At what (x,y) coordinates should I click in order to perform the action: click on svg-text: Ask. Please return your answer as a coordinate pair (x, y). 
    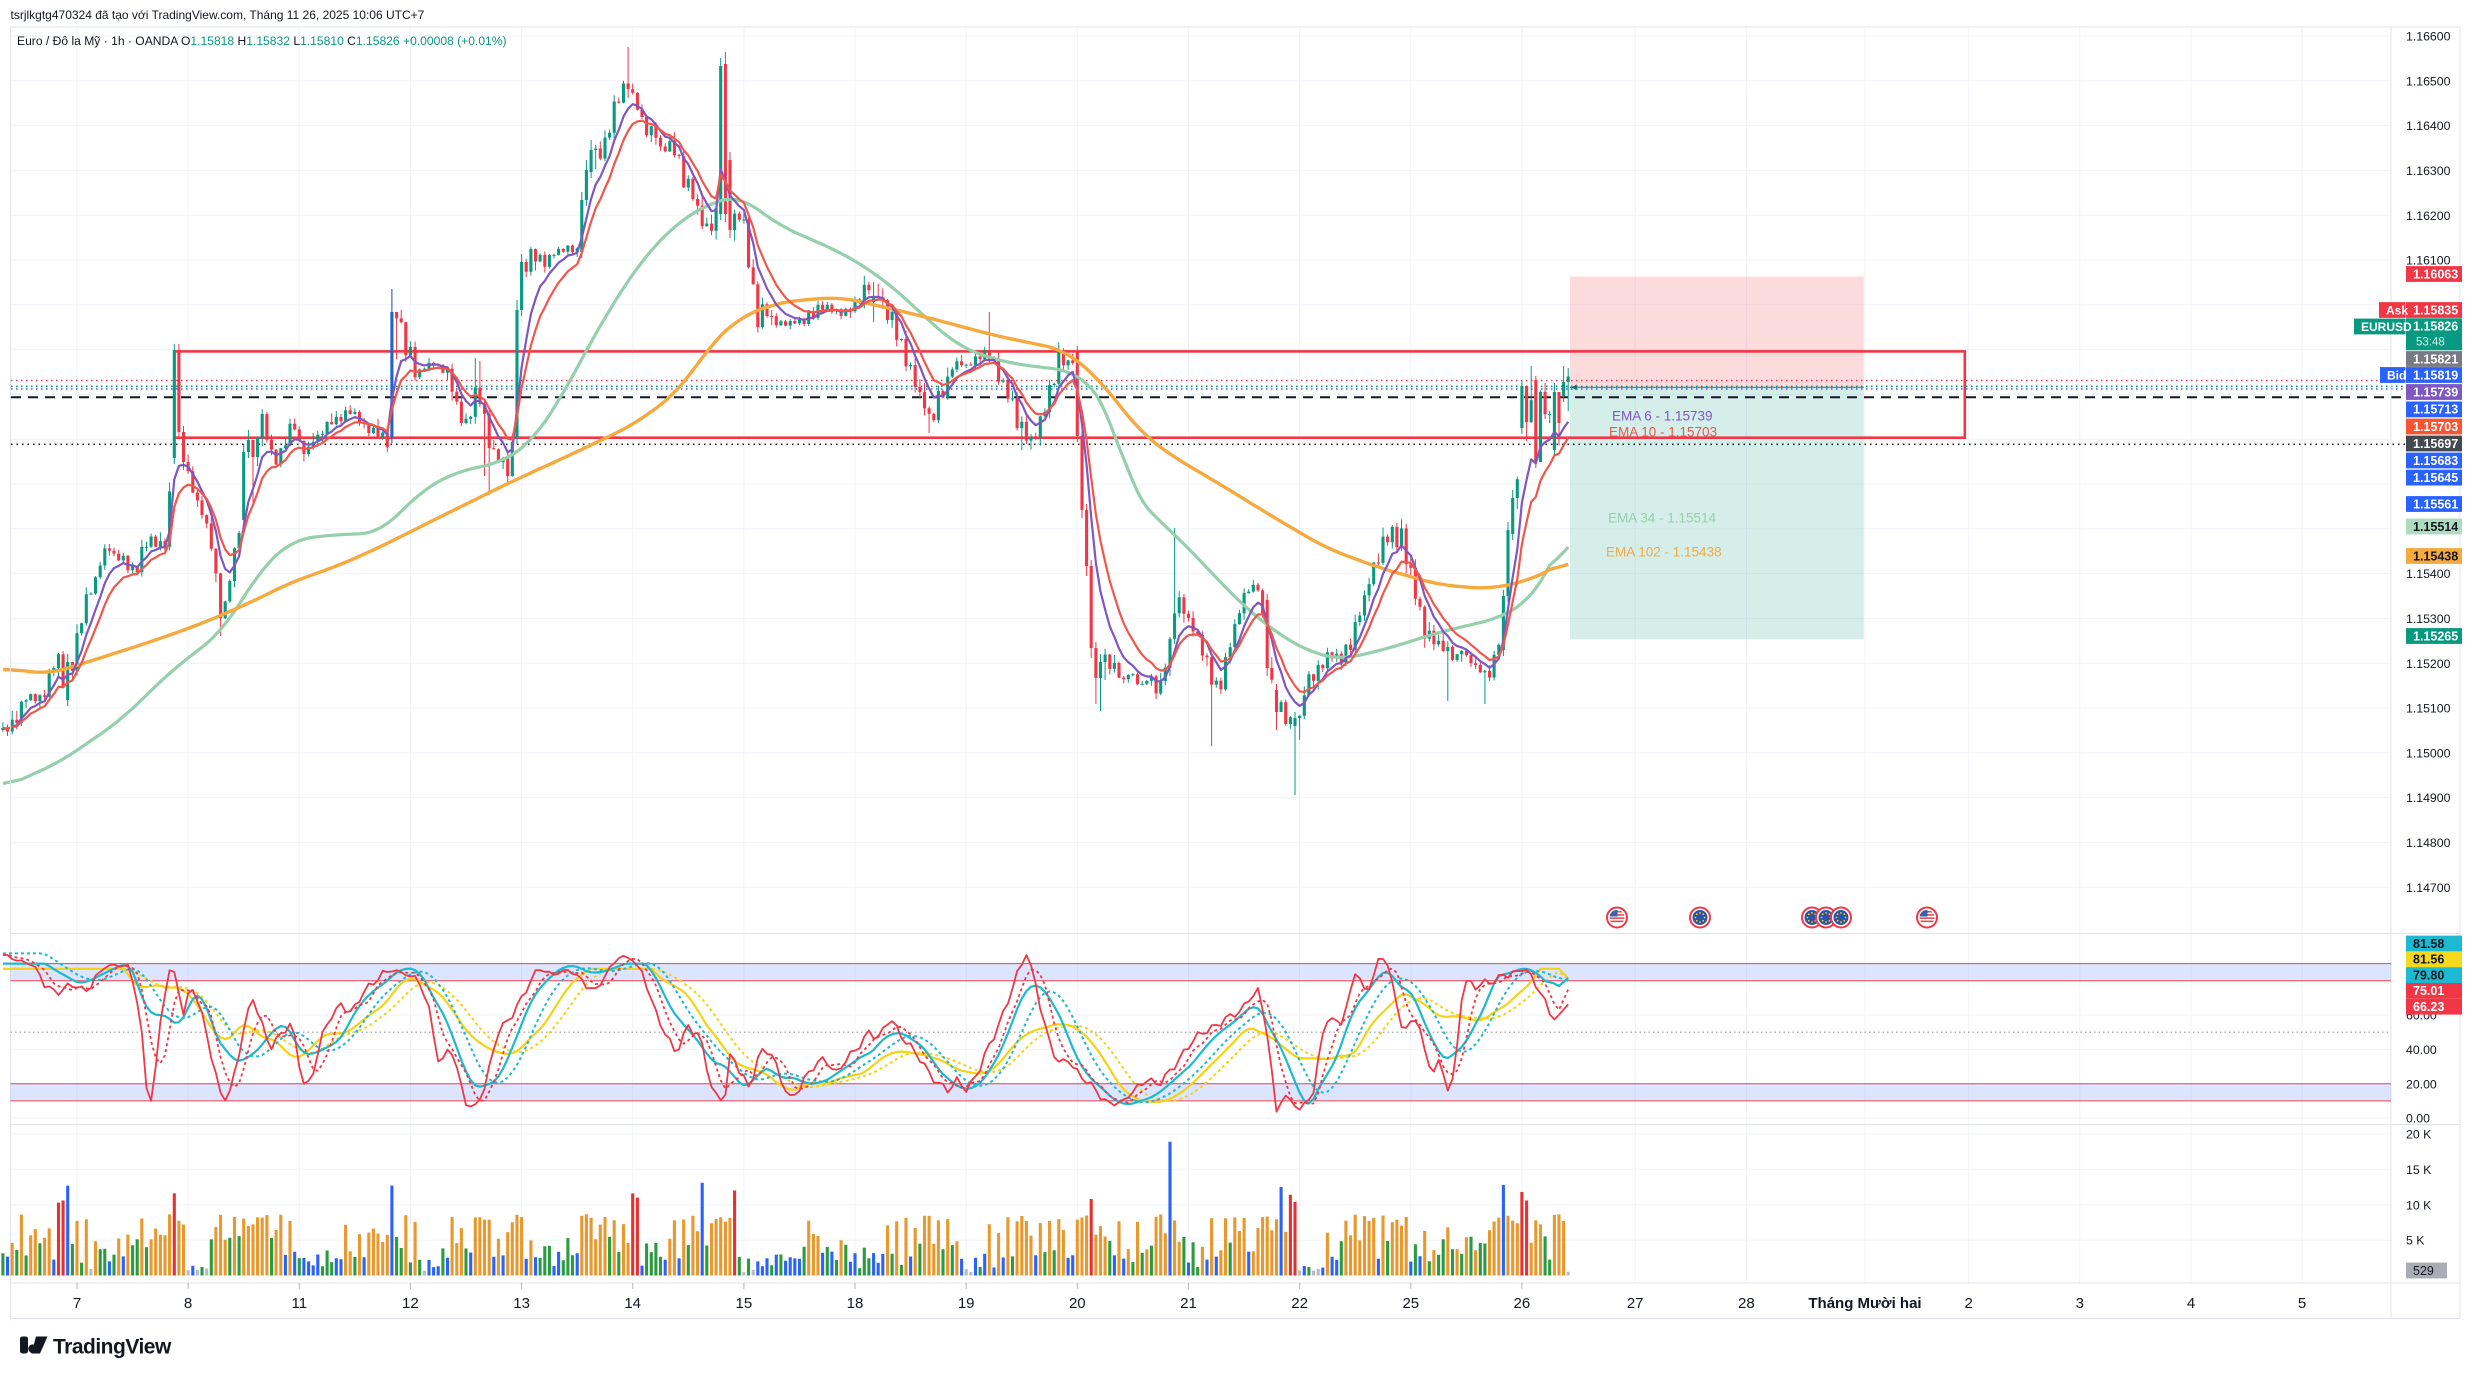
    Looking at the image, I should click on (2397, 310).